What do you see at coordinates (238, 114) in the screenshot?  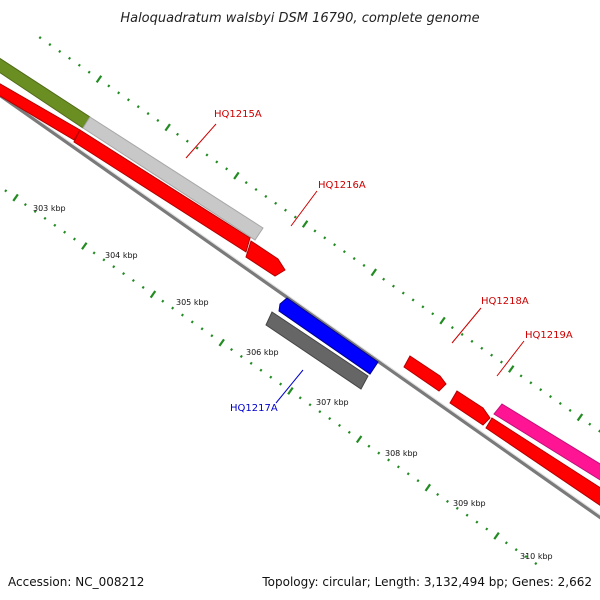 I see `gene-label-hq1215a: HQ1215A` at bounding box center [238, 114].